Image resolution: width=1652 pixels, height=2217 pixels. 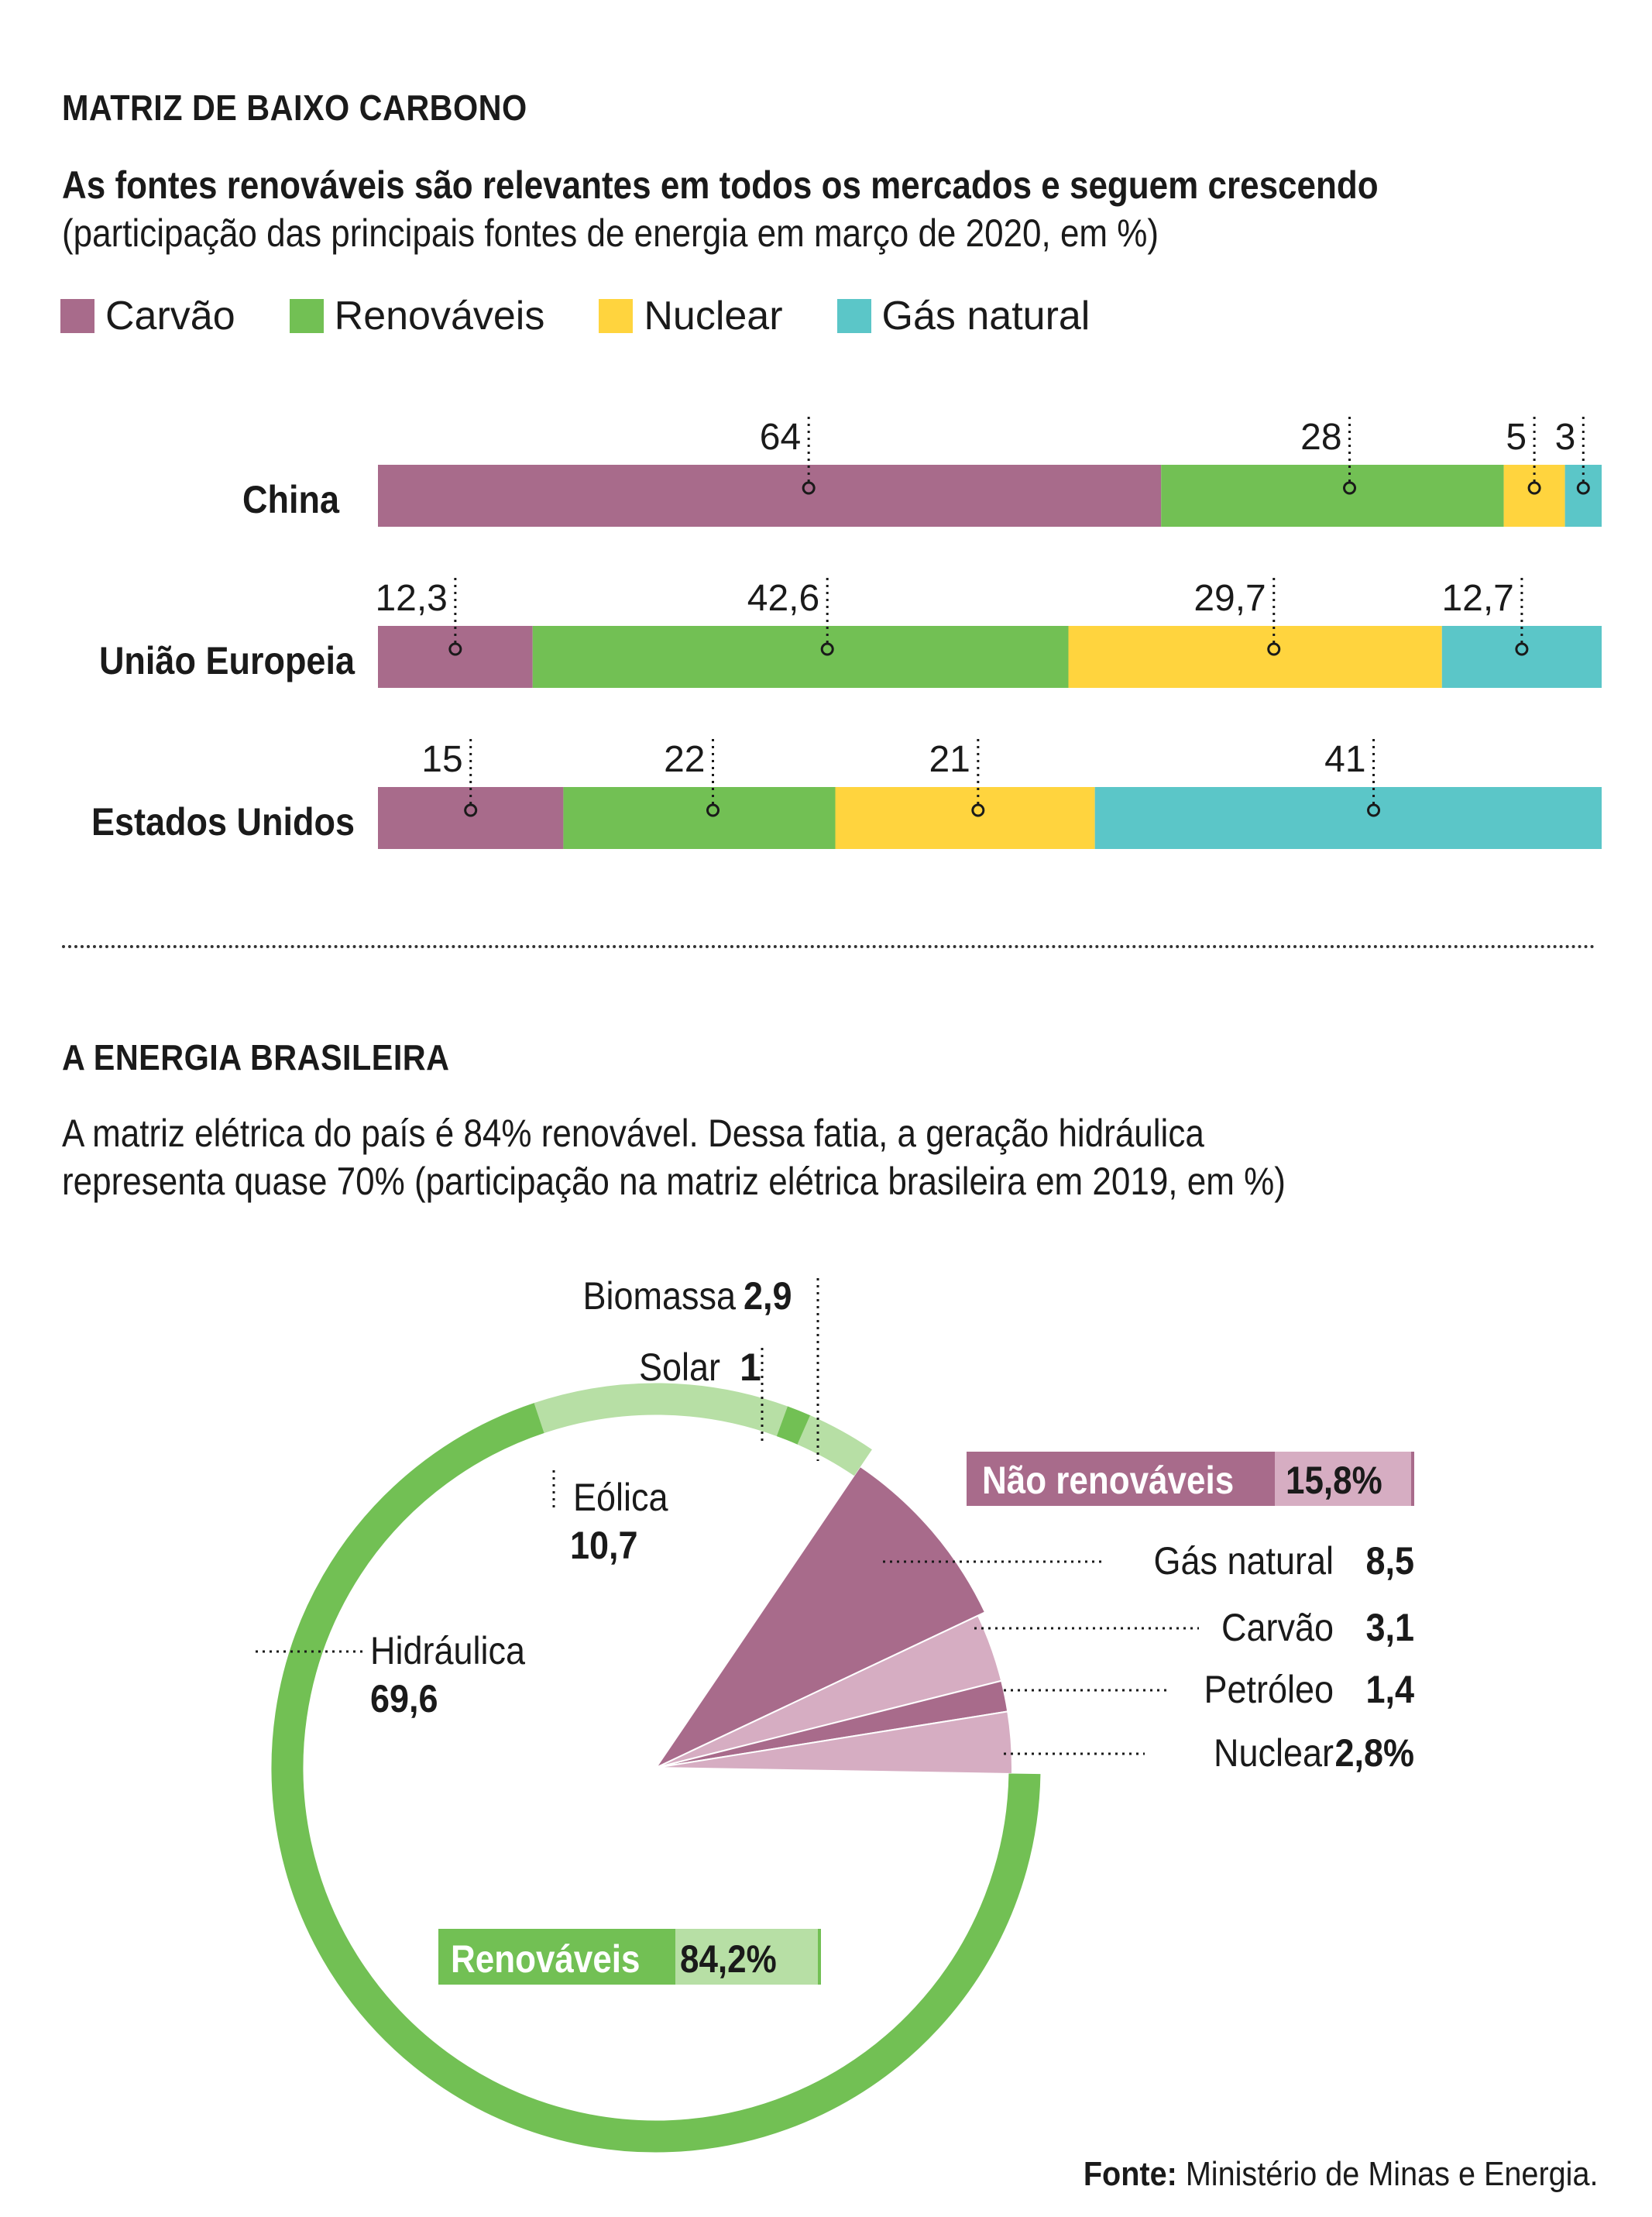 What do you see at coordinates (448, 1652) in the screenshot?
I see `label-name-hidraulica: Hidráulica` at bounding box center [448, 1652].